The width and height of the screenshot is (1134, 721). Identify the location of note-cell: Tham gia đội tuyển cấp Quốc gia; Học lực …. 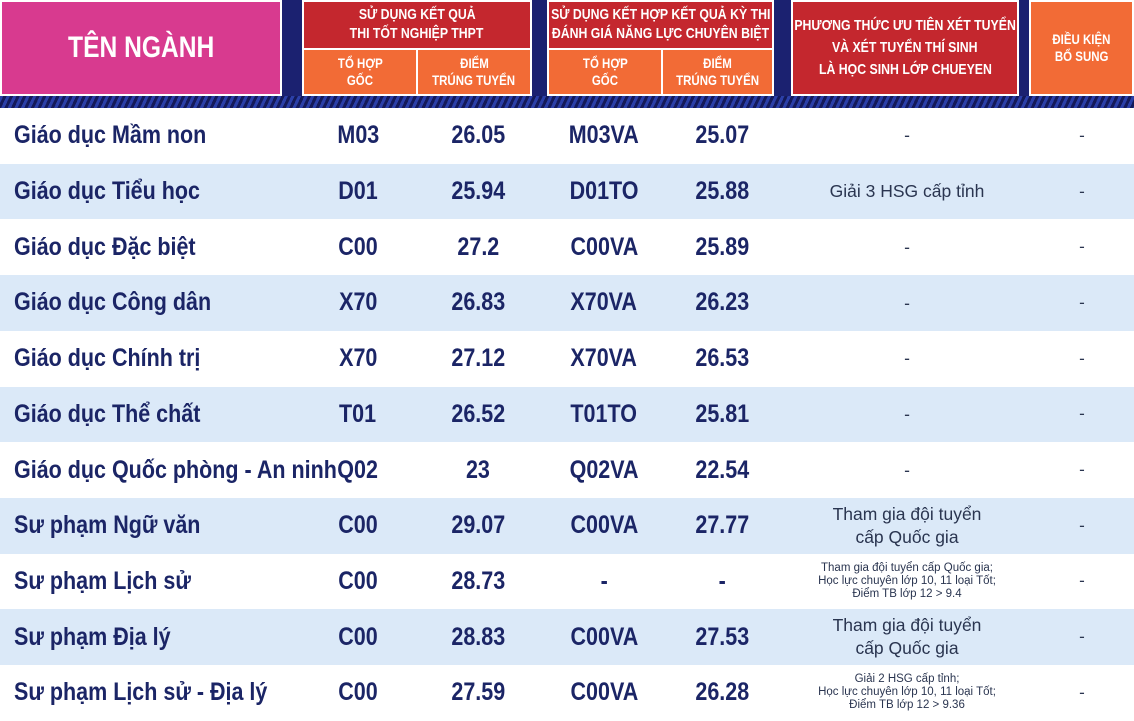
(907, 582).